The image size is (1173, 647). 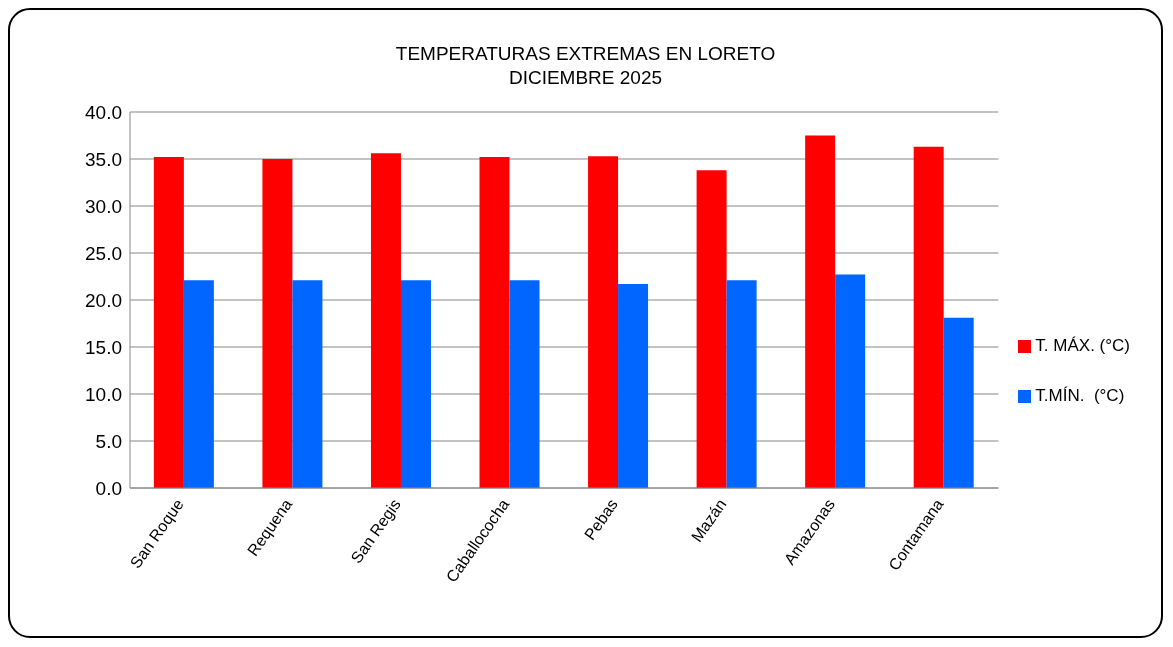 What do you see at coordinates (108, 441) in the screenshot?
I see `y-tick-label: 5.0` at bounding box center [108, 441].